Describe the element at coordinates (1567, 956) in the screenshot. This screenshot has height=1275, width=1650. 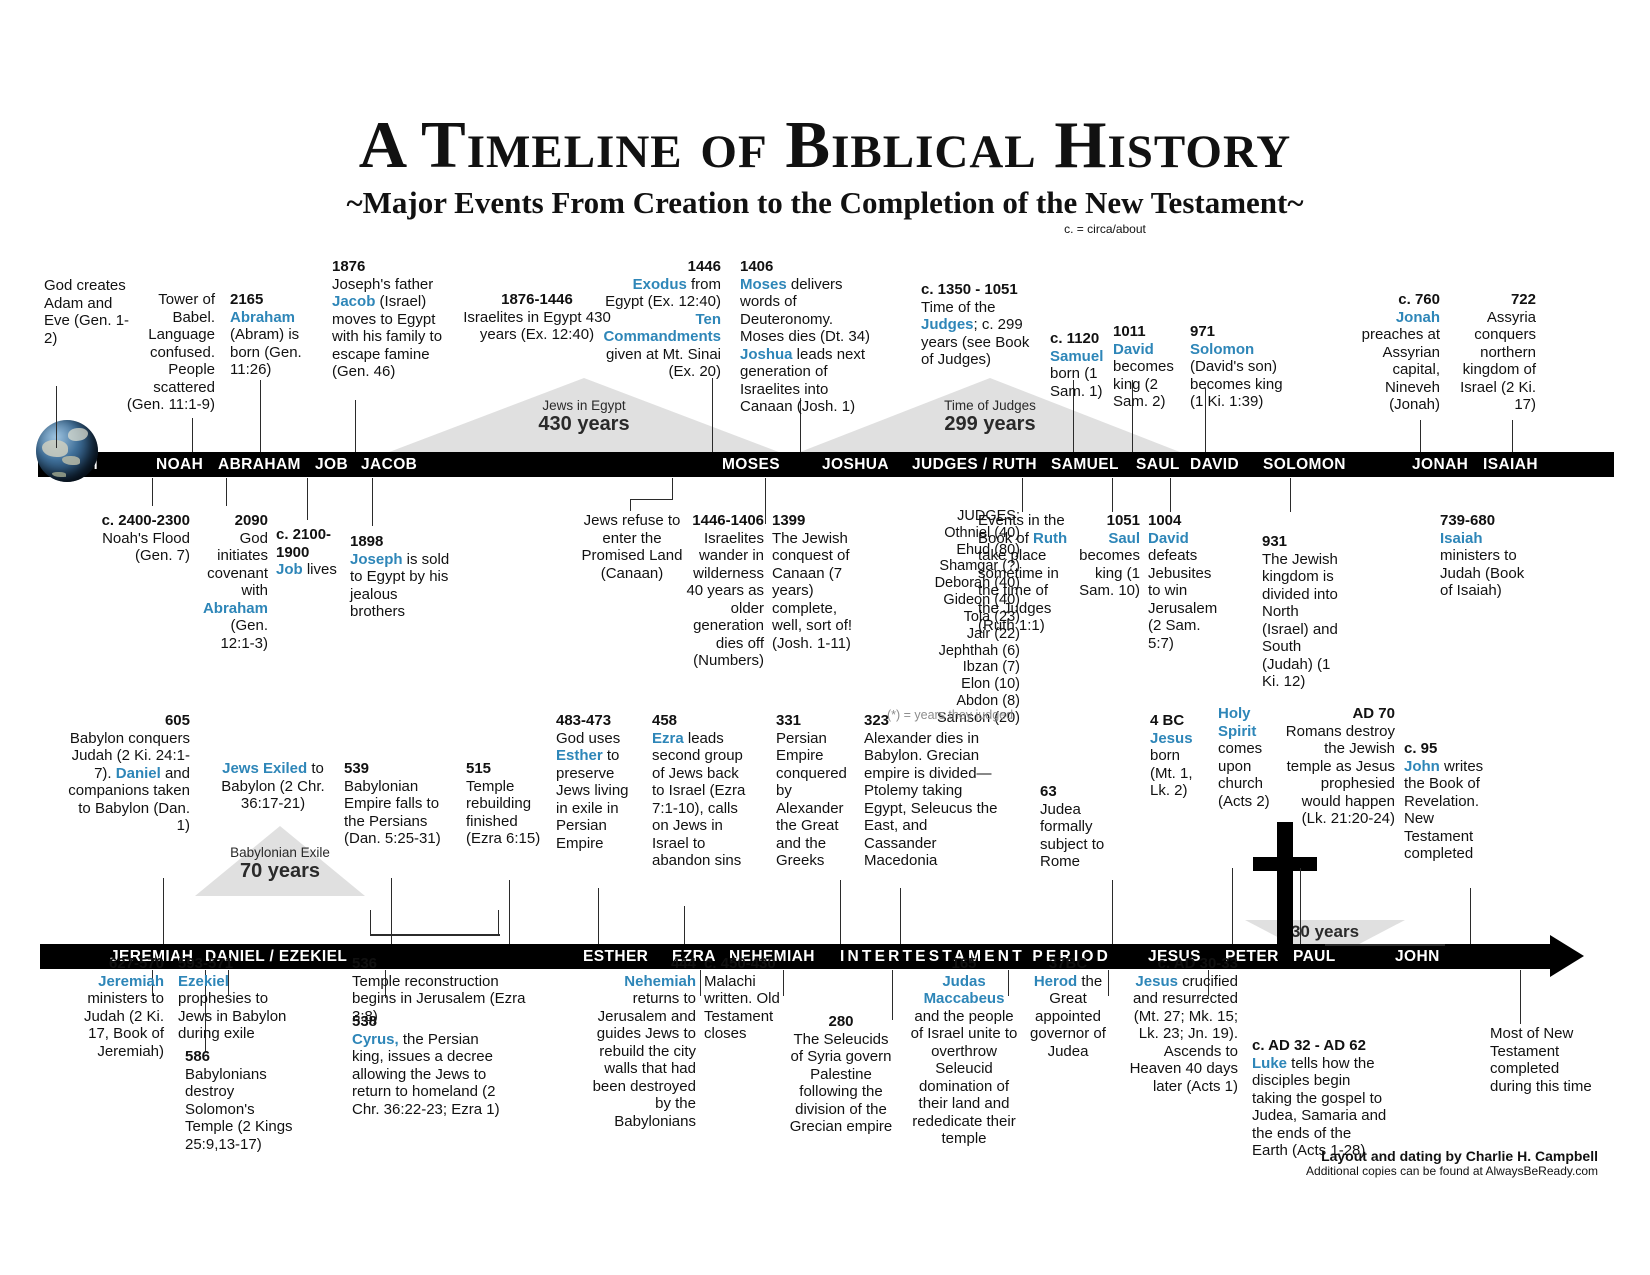
I see `timeline-arrowhead-icon` at that location.